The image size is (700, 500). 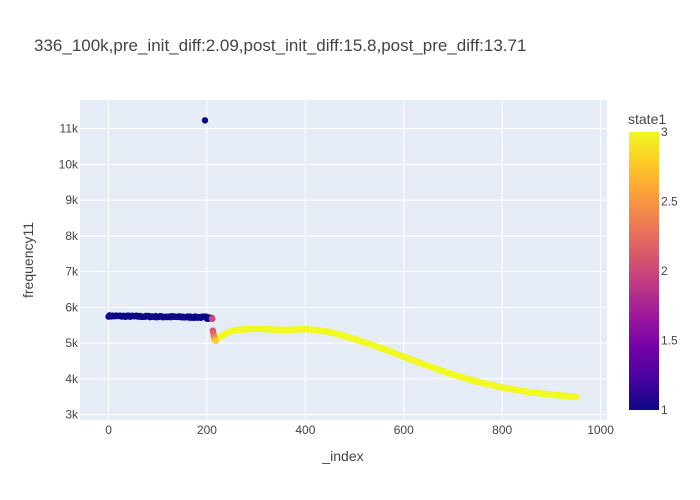 I want to click on colorbar-tick-label: 2.5, so click(x=669, y=202).